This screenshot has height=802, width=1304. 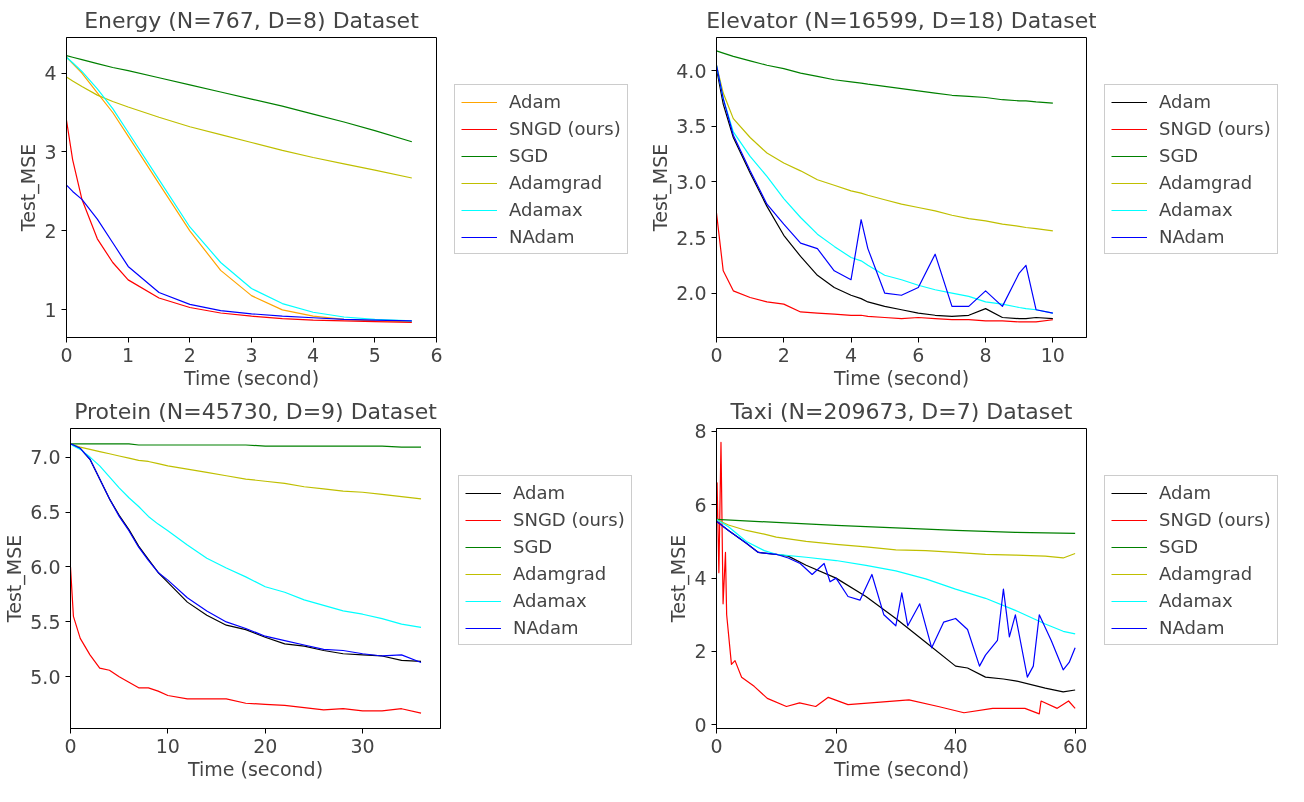 I want to click on x-tick-label: 5, so click(x=374, y=354).